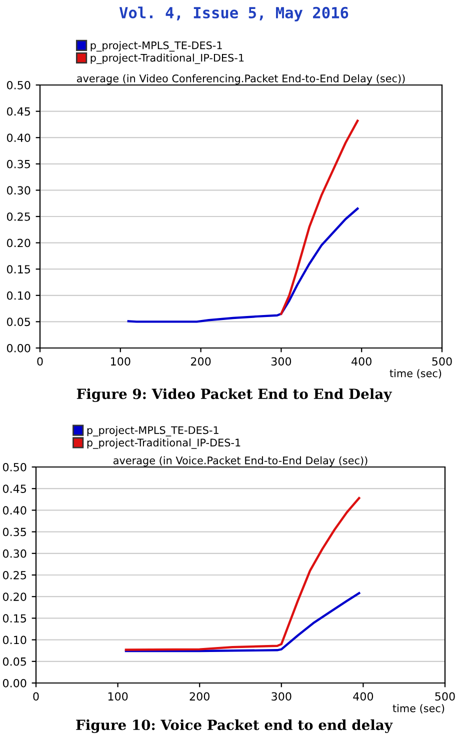  What do you see at coordinates (241, 79) in the screenshot?
I see `chart-title: average (in Video Conferencing.Packet End-to-End Delay (sec))` at bounding box center [241, 79].